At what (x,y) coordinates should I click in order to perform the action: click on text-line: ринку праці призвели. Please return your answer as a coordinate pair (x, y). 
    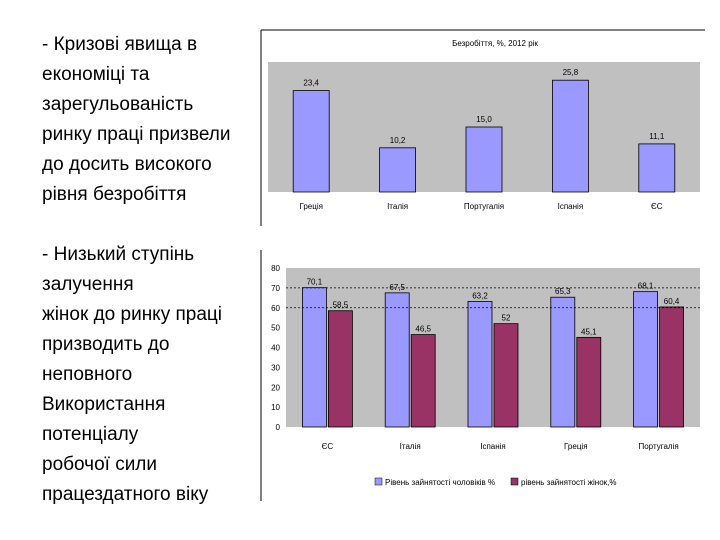
    Looking at the image, I should click on (136, 134).